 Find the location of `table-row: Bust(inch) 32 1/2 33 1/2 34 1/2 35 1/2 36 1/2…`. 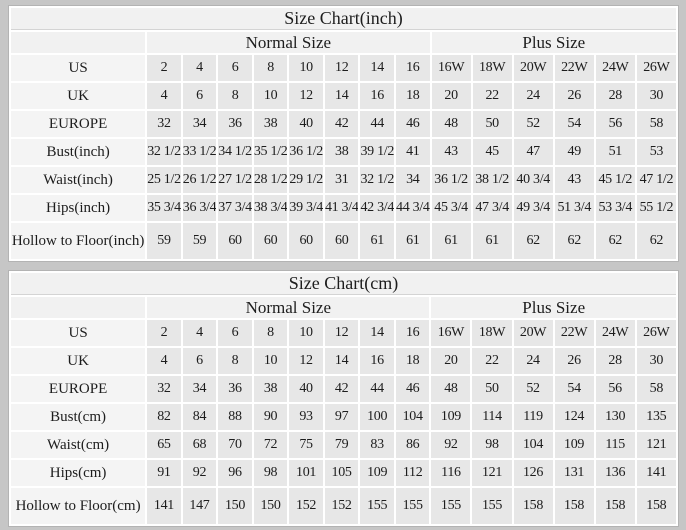

table-row: Bust(inch) 32 1/2 33 1/2 34 1/2 35 1/2 36 1/2… is located at coordinates (343, 152).